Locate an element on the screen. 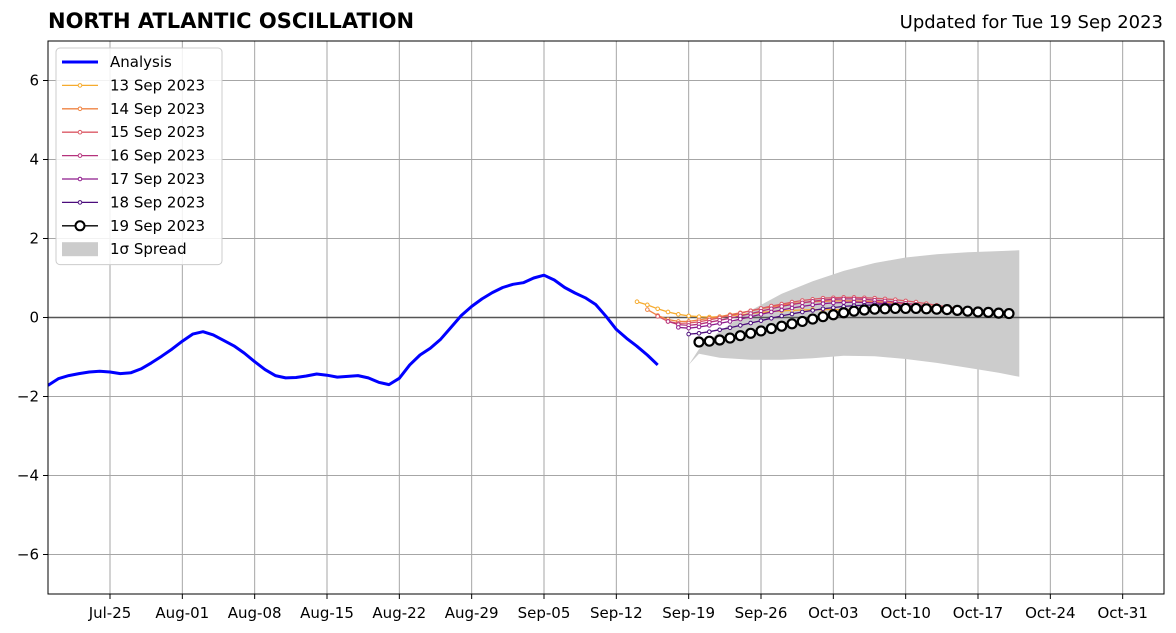  legend-item: Analysis is located at coordinates (117, 62).